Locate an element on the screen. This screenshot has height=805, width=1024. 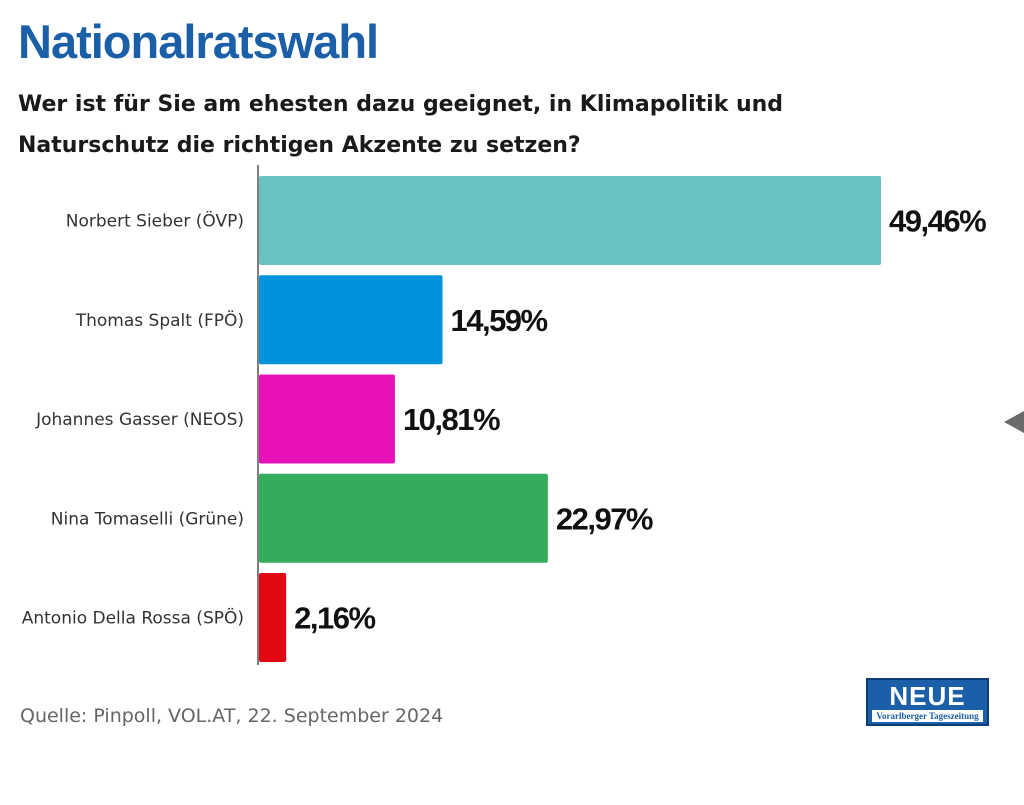
value-label: 10,81% is located at coordinates (451, 419).